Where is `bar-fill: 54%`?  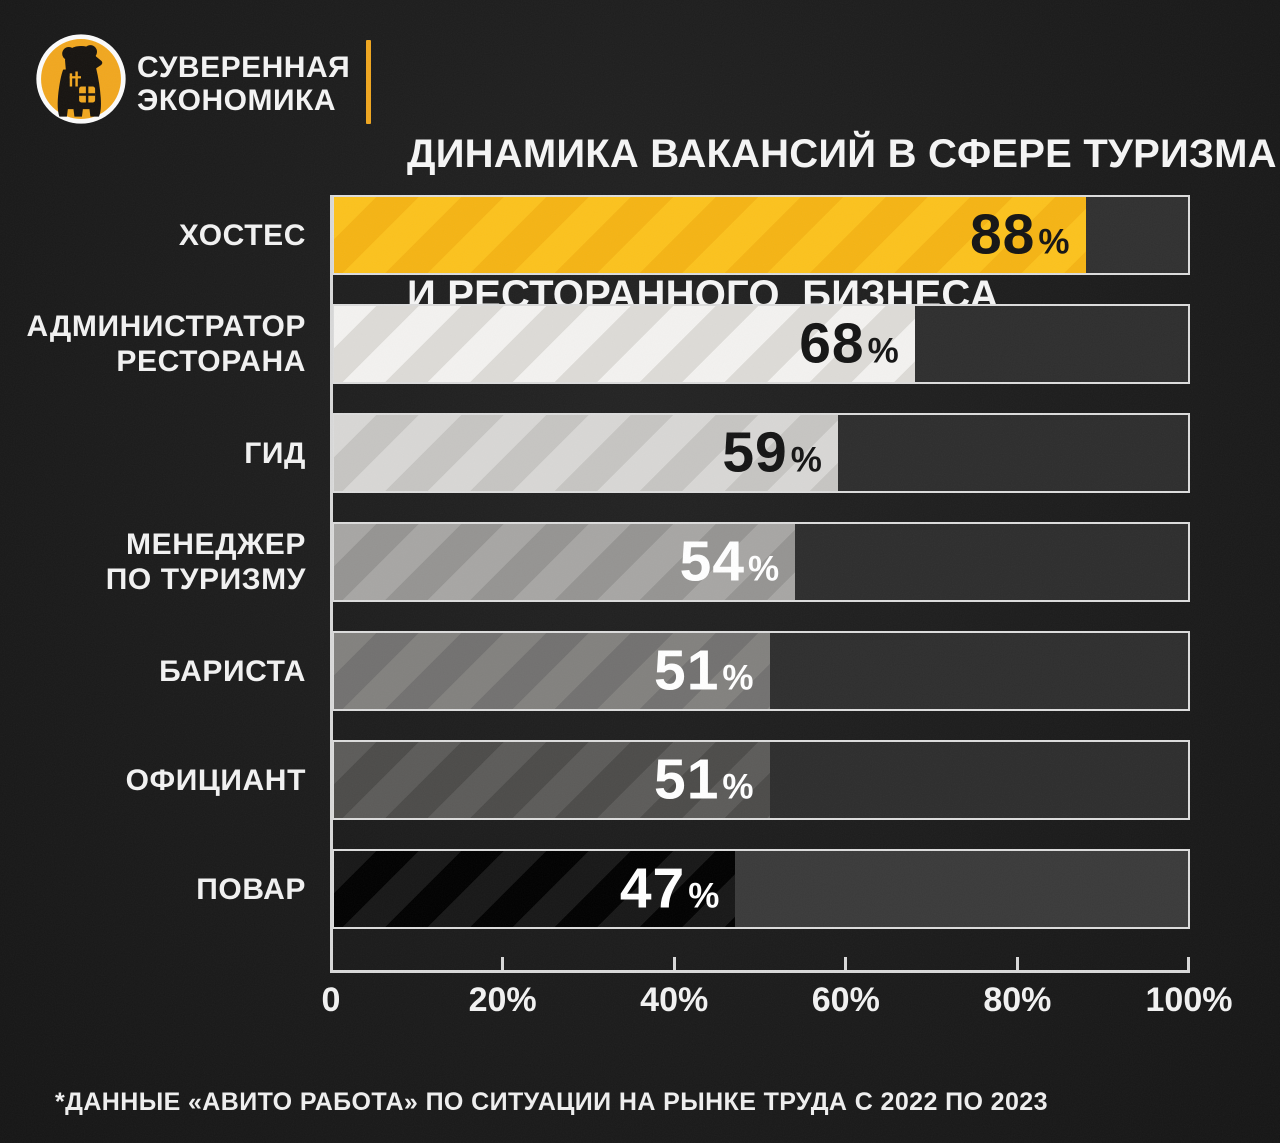 bar-fill: 54% is located at coordinates (565, 562).